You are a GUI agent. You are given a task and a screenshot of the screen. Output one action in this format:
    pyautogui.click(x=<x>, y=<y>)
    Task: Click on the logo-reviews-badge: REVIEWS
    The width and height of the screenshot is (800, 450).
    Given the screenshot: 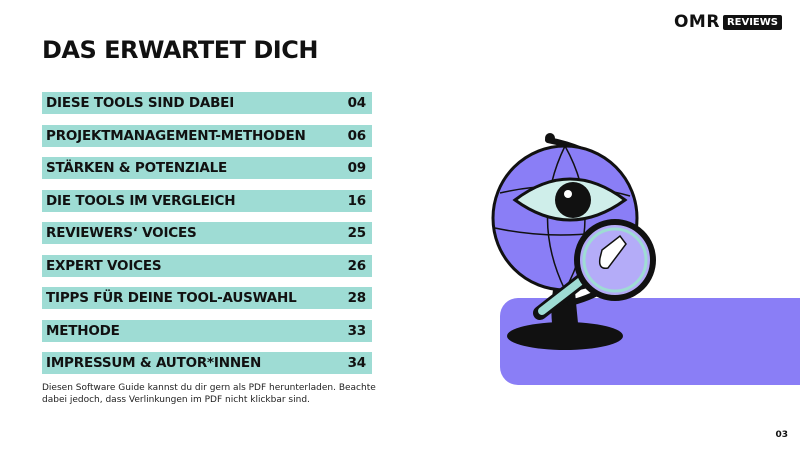 What is the action you would take?
    pyautogui.click(x=752, y=22)
    